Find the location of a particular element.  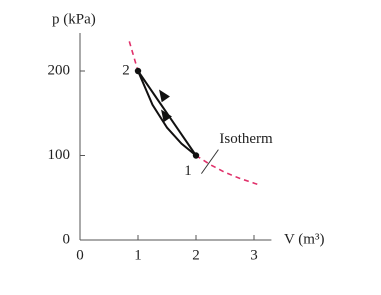

y-tick-label: 200 is located at coordinates (59, 70).